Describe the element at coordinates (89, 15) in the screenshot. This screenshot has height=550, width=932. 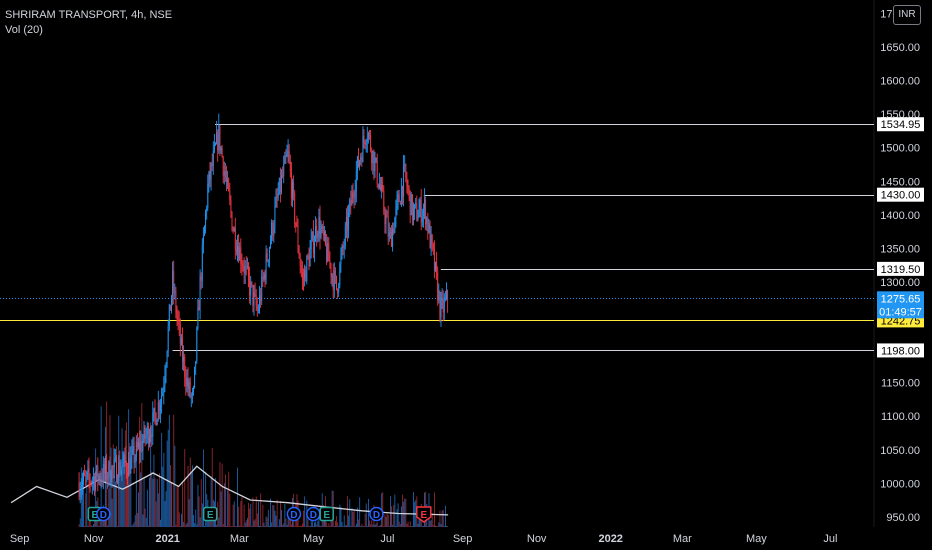
I see `symbol-title: SHRIRAM TRANSPORT, 4h, NSE` at that location.